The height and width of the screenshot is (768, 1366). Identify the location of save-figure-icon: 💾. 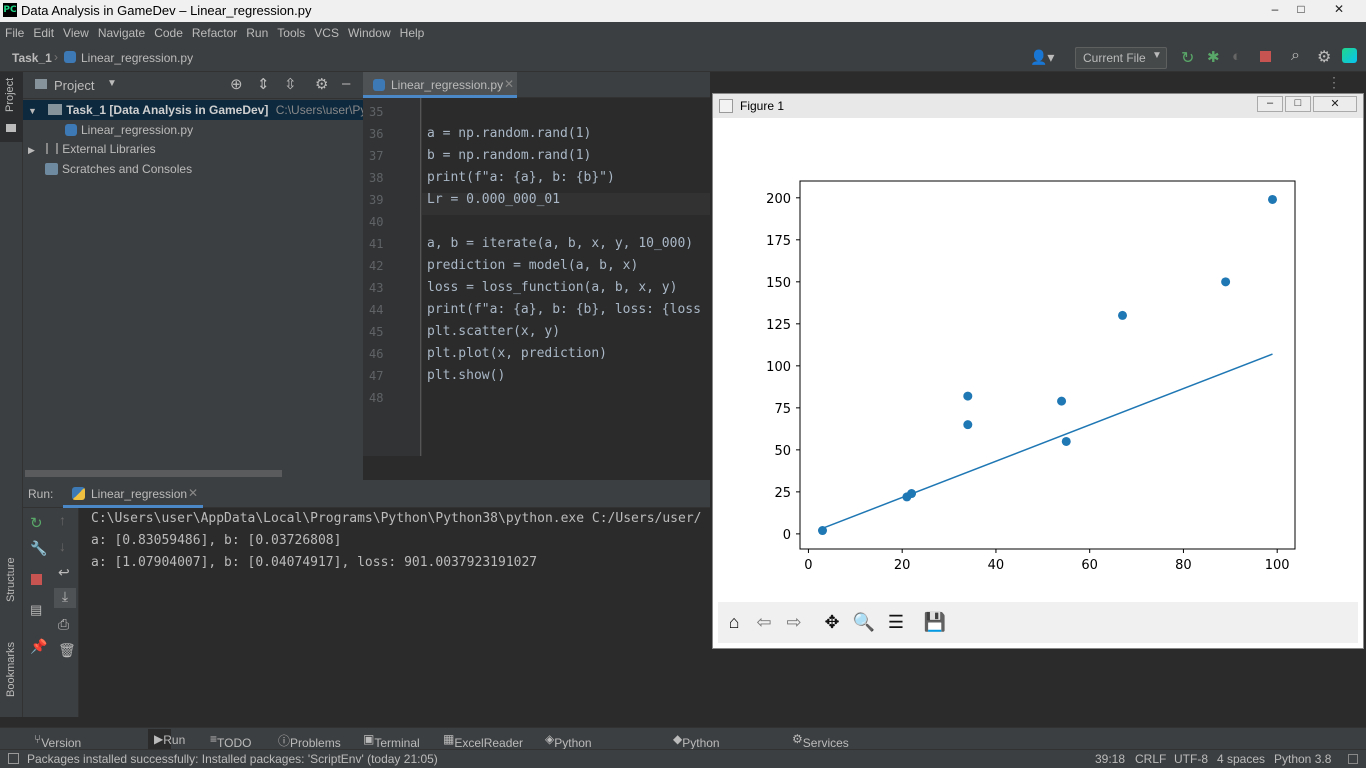
(935, 622).